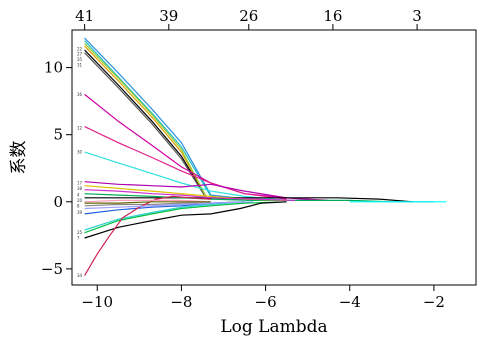  What do you see at coordinates (273, 327) in the screenshot?
I see `x-axis-title: Log Lambda` at bounding box center [273, 327].